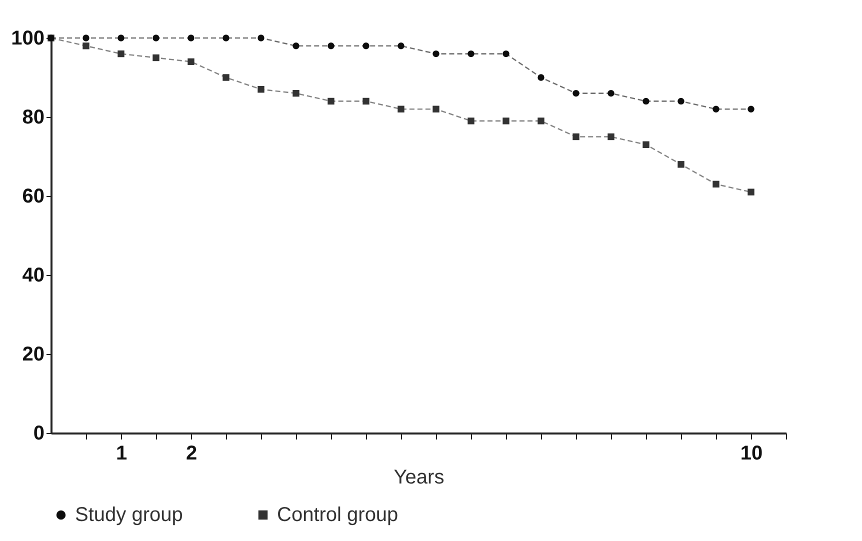 The height and width of the screenshot is (541, 862). What do you see at coordinates (27, 39) in the screenshot?
I see `y-tick-label: 100` at bounding box center [27, 39].